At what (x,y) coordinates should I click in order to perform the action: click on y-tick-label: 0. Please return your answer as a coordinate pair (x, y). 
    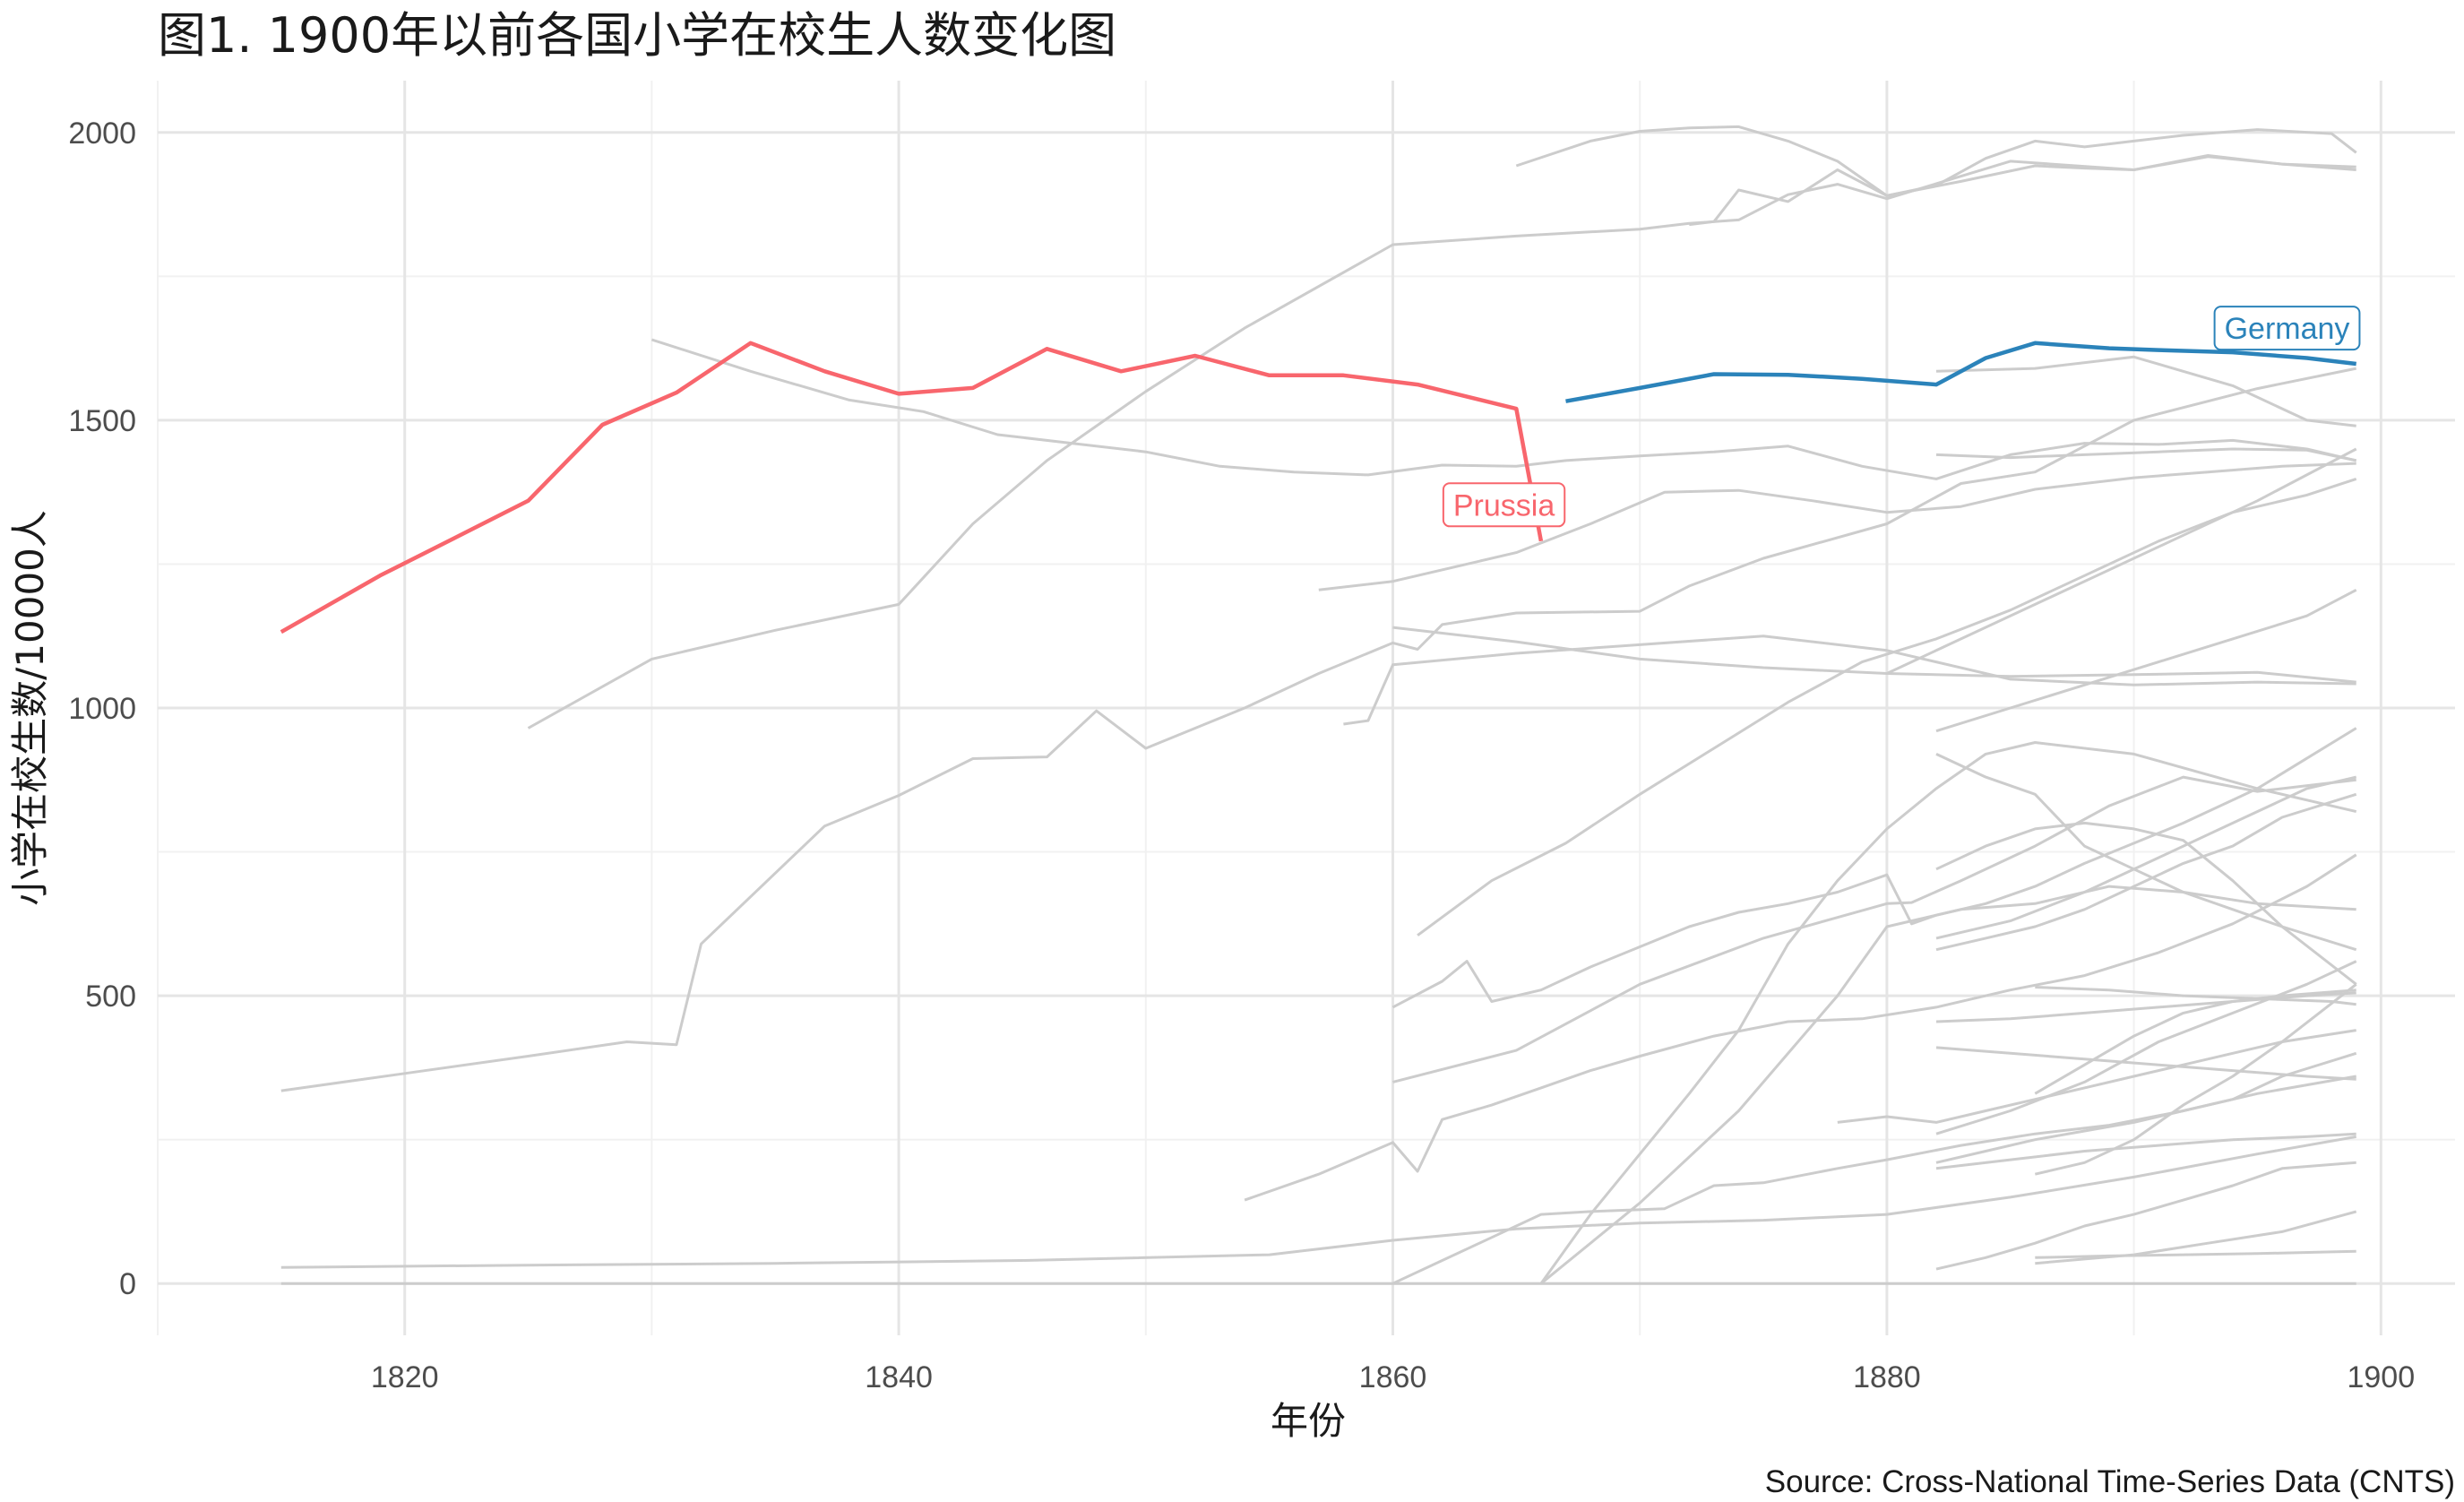
    Looking at the image, I should click on (127, 1284).